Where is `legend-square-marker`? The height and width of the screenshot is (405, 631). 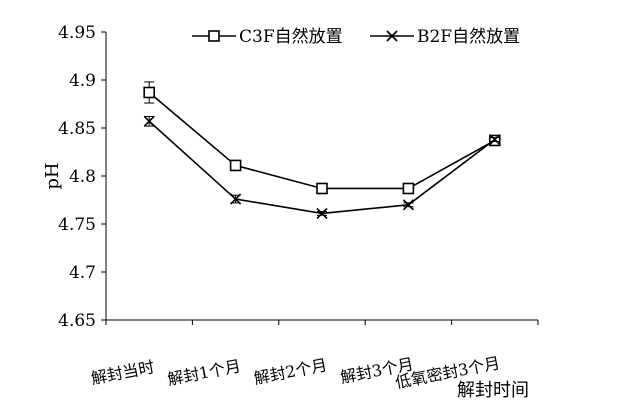 legend-square-marker is located at coordinates (214, 36).